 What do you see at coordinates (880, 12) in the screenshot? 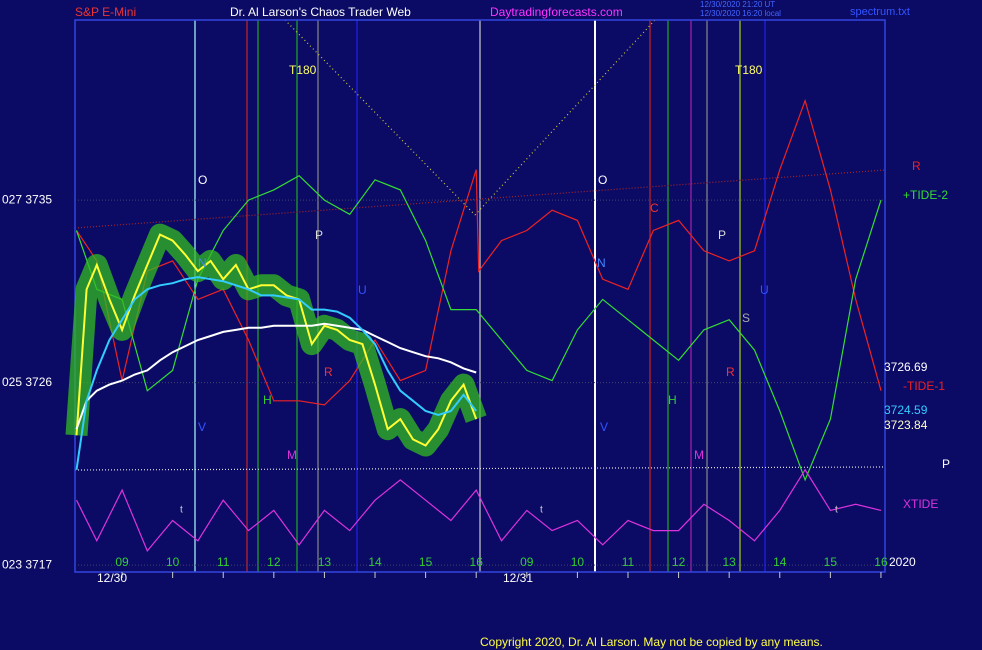
I see `header-file: spectrum.txt` at bounding box center [880, 12].